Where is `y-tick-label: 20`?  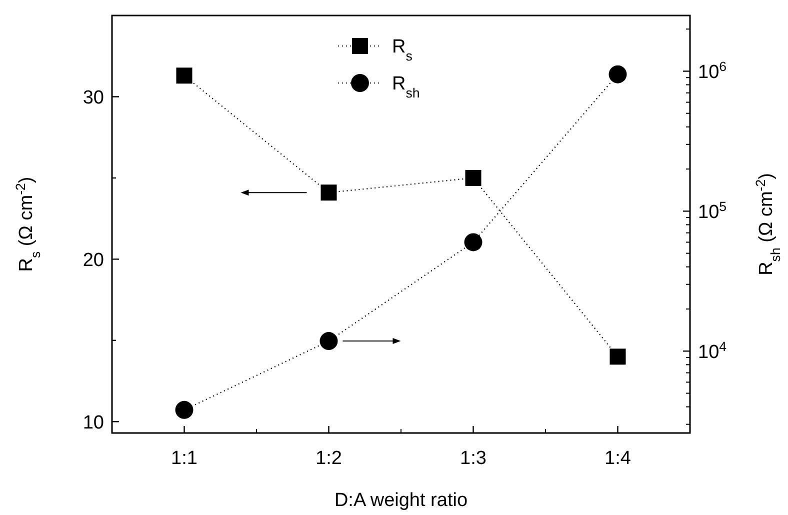 y-tick-label: 20 is located at coordinates (93, 260).